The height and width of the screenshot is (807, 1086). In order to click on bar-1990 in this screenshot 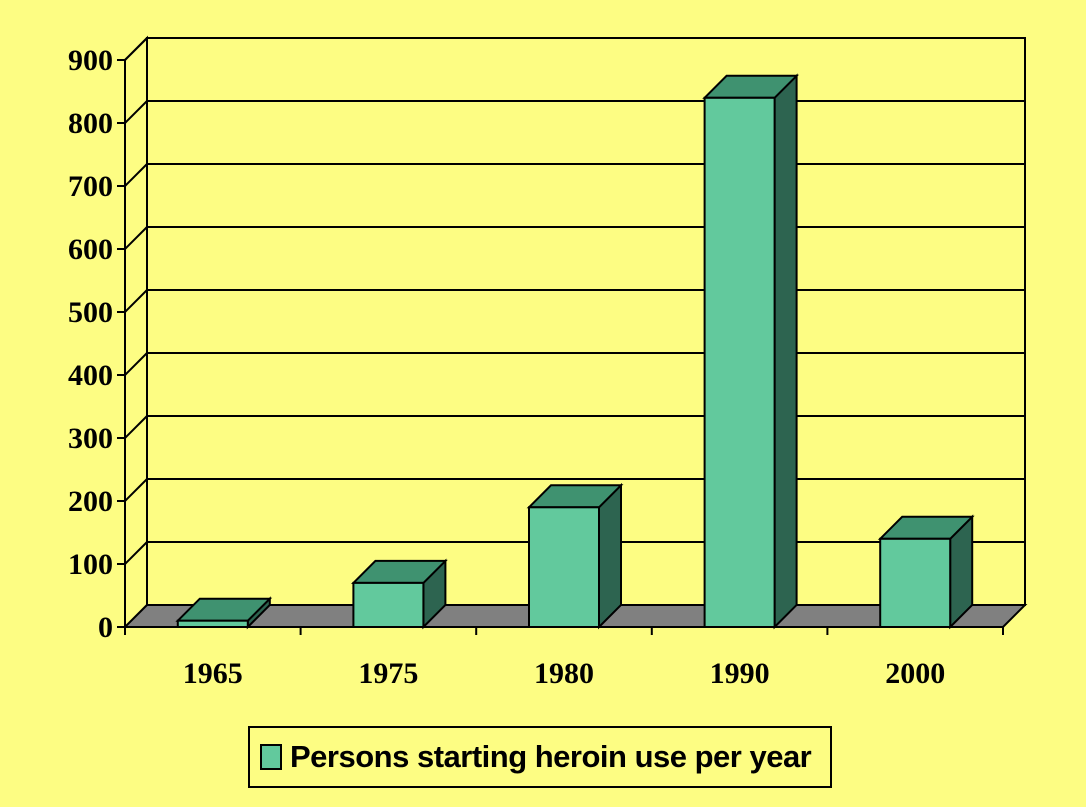, I will do `click(739, 362)`.